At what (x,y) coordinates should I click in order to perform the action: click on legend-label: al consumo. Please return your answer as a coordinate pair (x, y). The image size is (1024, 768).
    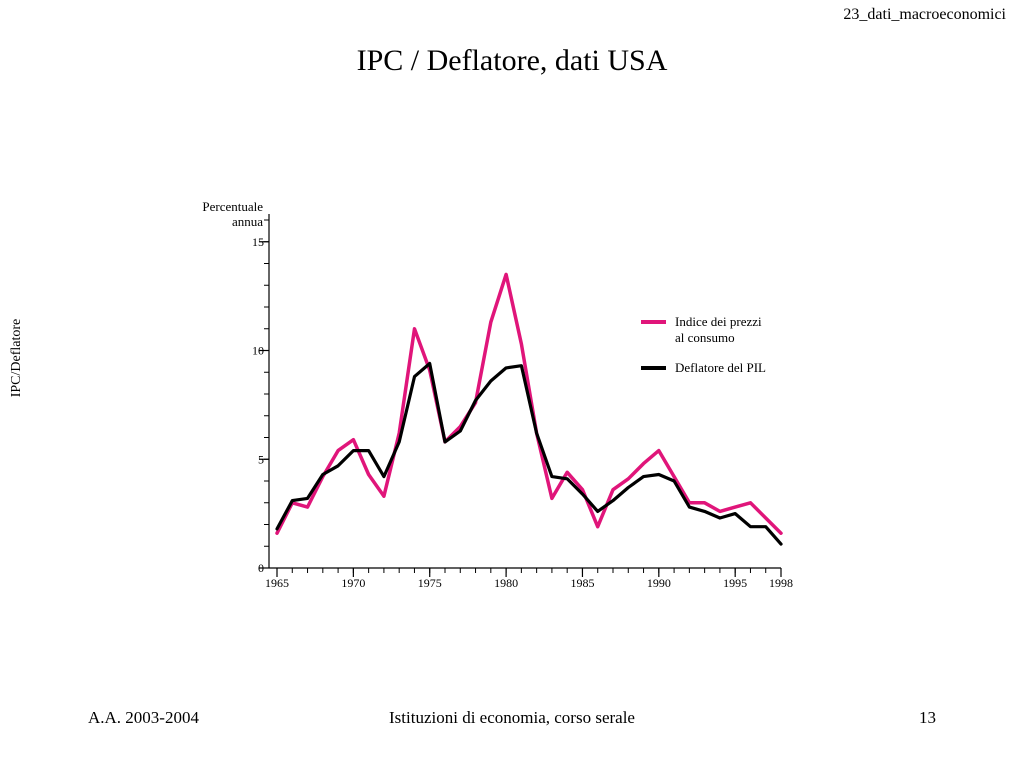
    Looking at the image, I should click on (705, 337).